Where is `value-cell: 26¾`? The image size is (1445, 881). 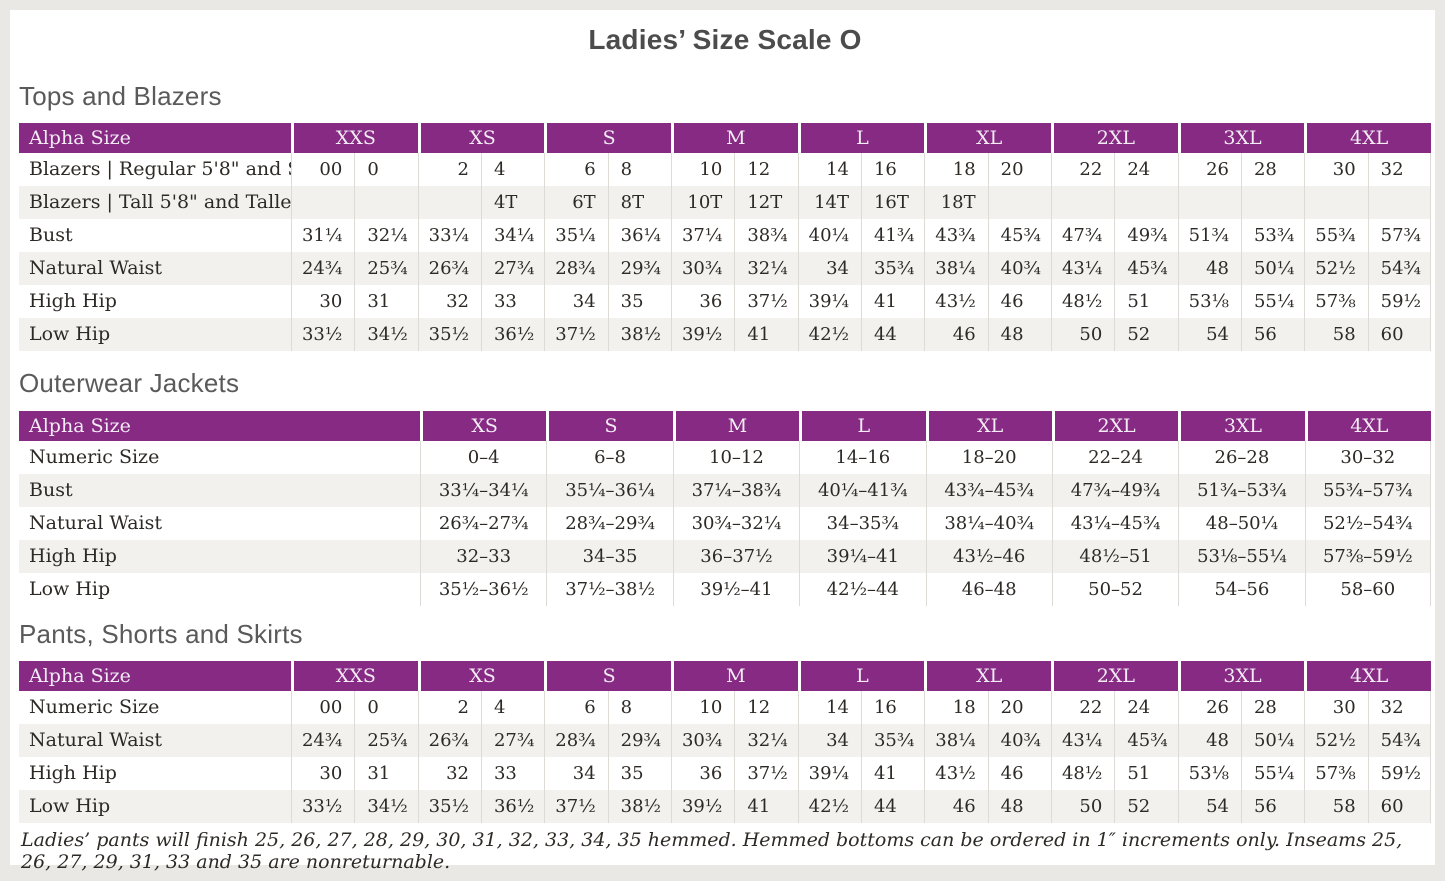 value-cell: 26¾ is located at coordinates (449, 740).